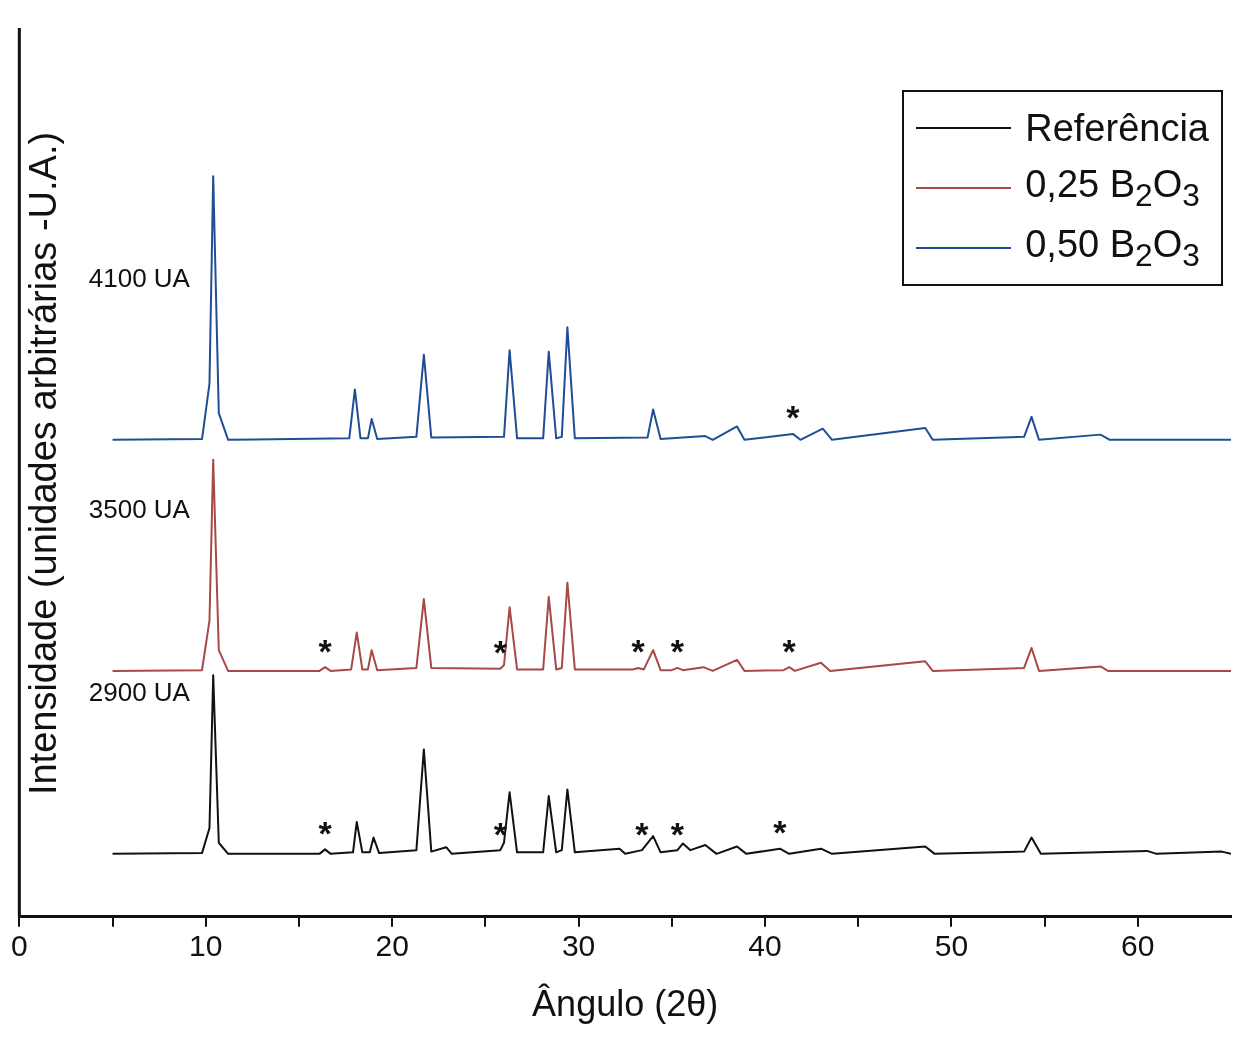 The height and width of the screenshot is (1045, 1243). What do you see at coordinates (625, 1004) in the screenshot?
I see `x-axis-title: Ângulo (2θ)` at bounding box center [625, 1004].